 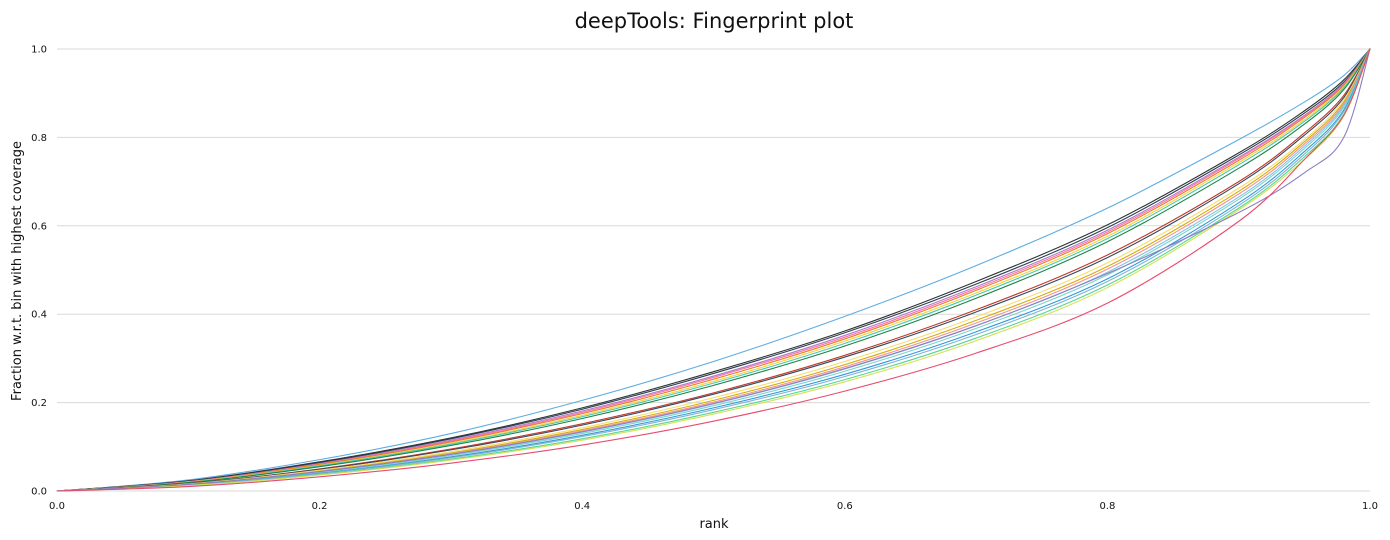 I want to click on y-tick-labels: 0.0 0.2 0.4 0.6 0.8 1.0, so click(x=39, y=271).